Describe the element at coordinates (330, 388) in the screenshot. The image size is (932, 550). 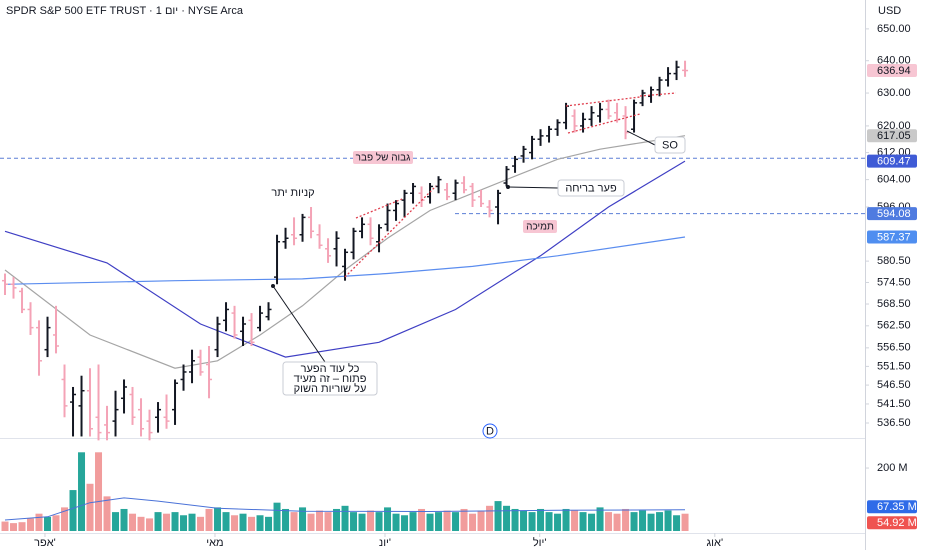
I see `callout-line: על שוריות השוק` at that location.